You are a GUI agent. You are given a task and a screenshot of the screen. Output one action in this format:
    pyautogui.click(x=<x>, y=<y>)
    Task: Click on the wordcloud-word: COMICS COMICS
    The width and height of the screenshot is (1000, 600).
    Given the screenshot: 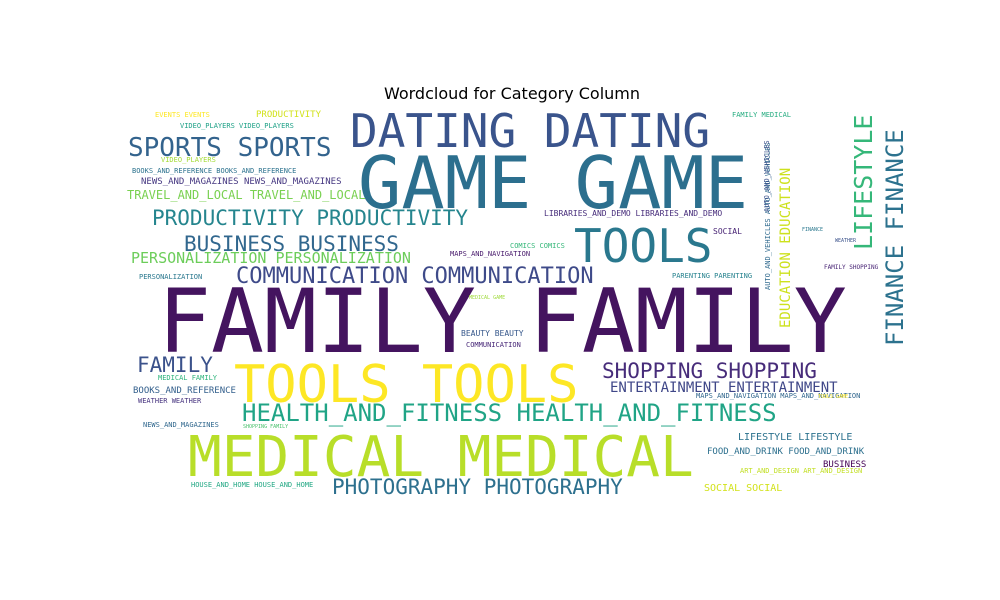 What is the action you would take?
    pyautogui.click(x=537, y=246)
    